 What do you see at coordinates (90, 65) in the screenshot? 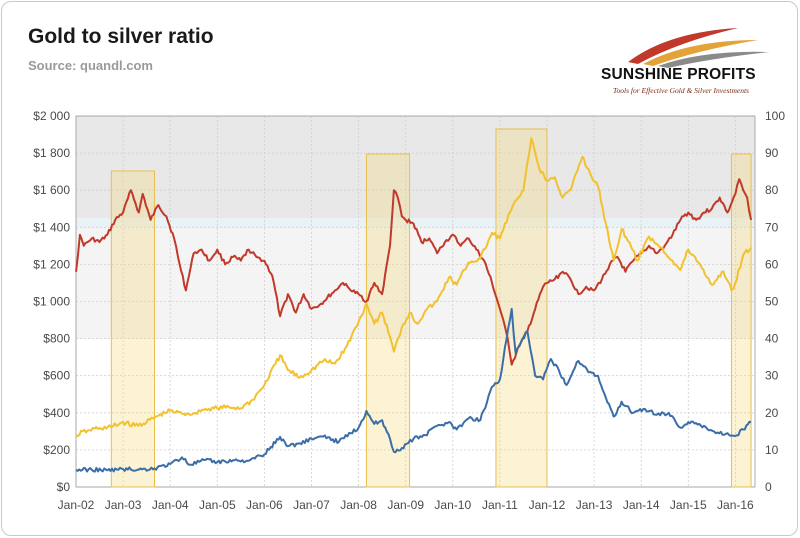
I see `chart-source: Source: quandl.com` at bounding box center [90, 65].